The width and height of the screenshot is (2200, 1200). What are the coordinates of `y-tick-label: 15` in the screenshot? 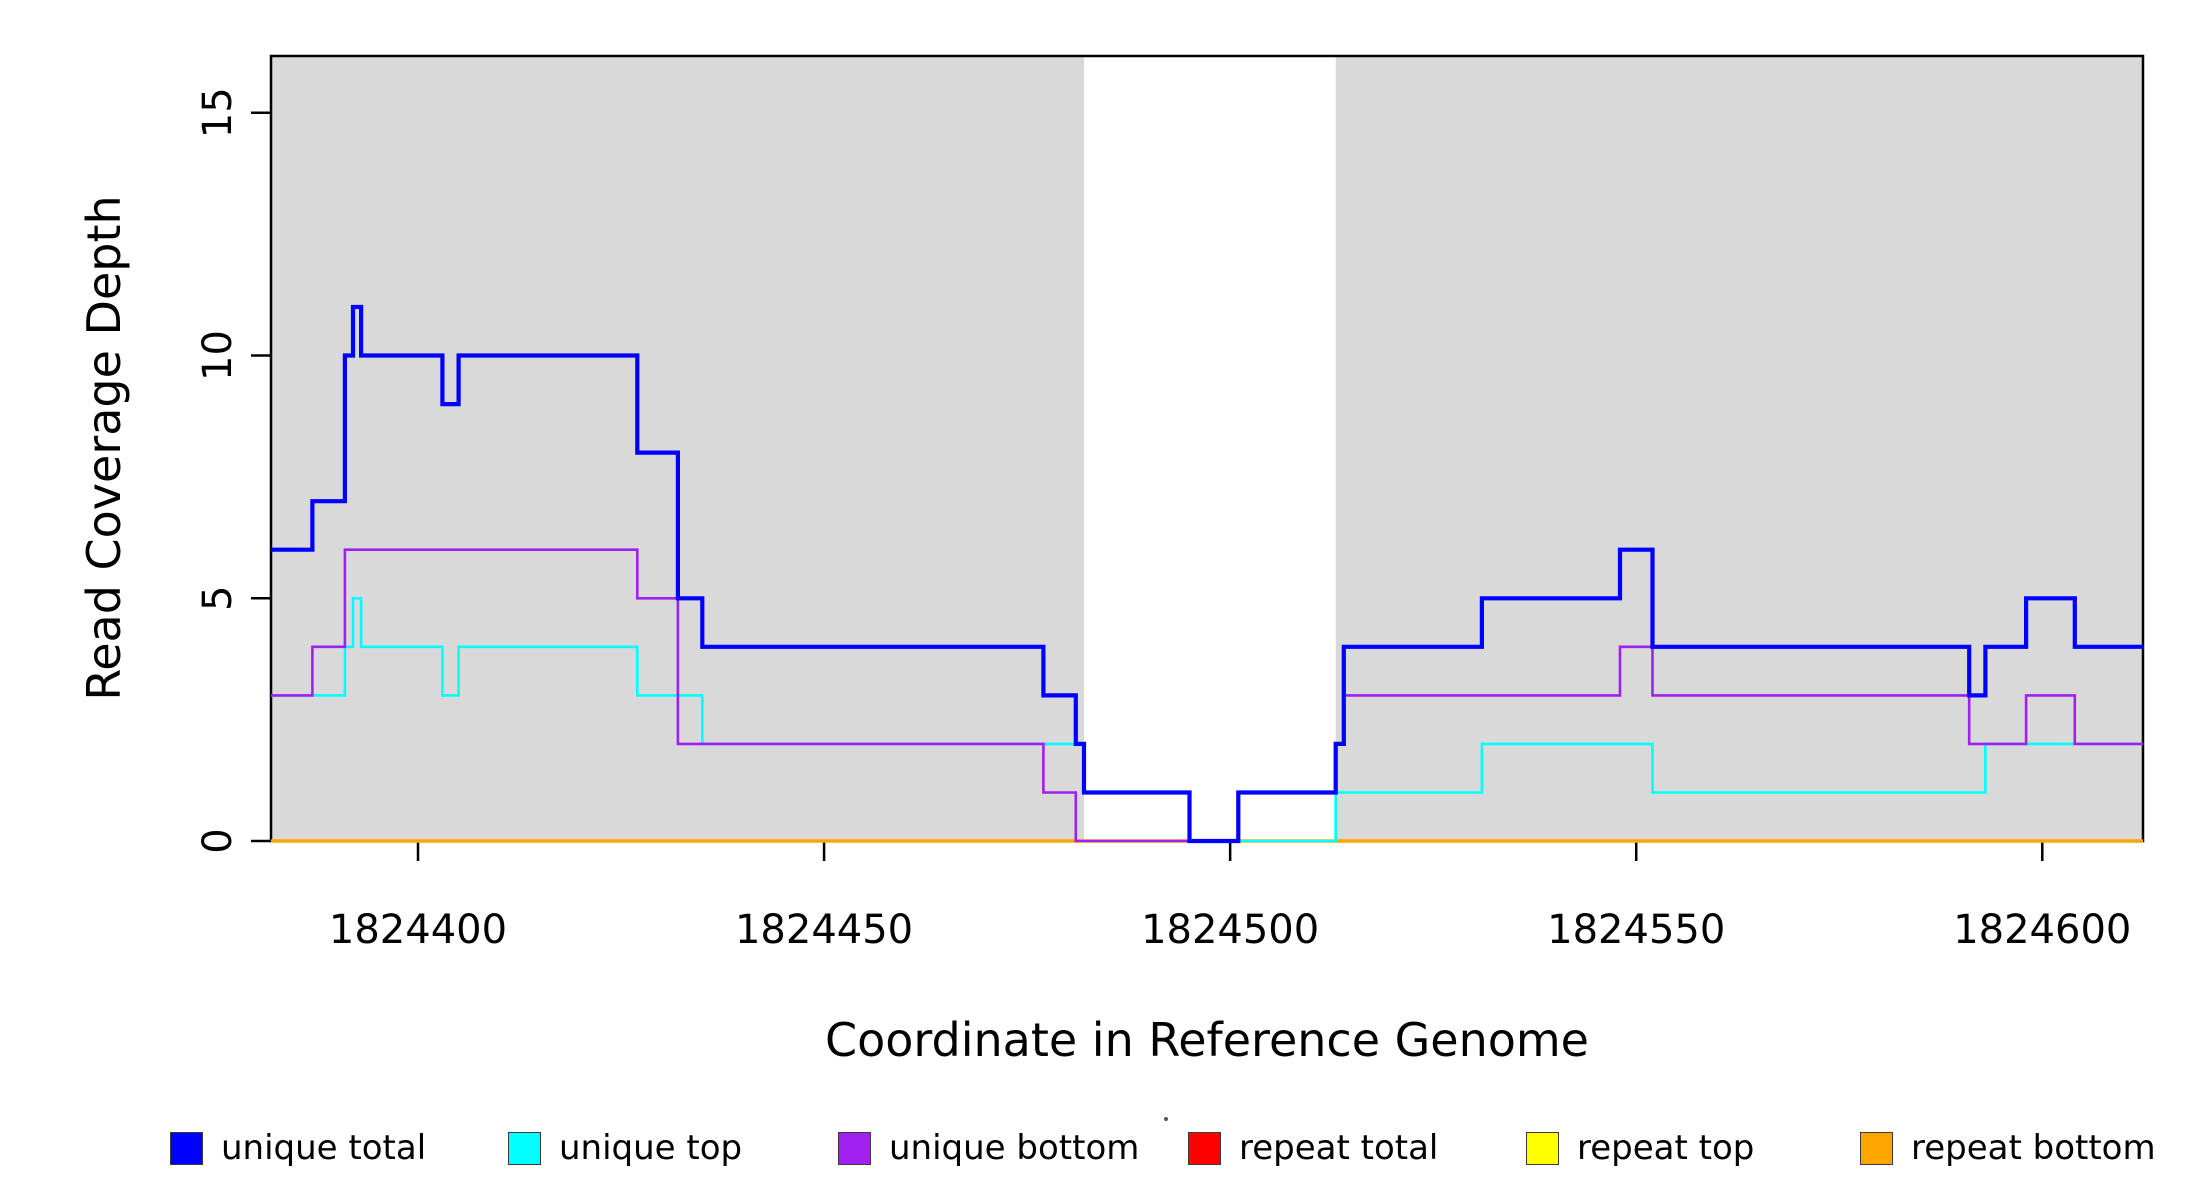 It's located at (218, 112).